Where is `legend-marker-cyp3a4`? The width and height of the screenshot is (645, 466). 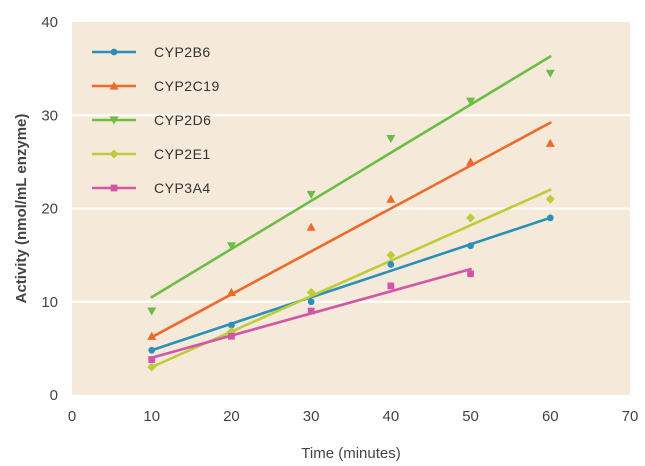
legend-marker-cyp3a4 is located at coordinates (114, 188).